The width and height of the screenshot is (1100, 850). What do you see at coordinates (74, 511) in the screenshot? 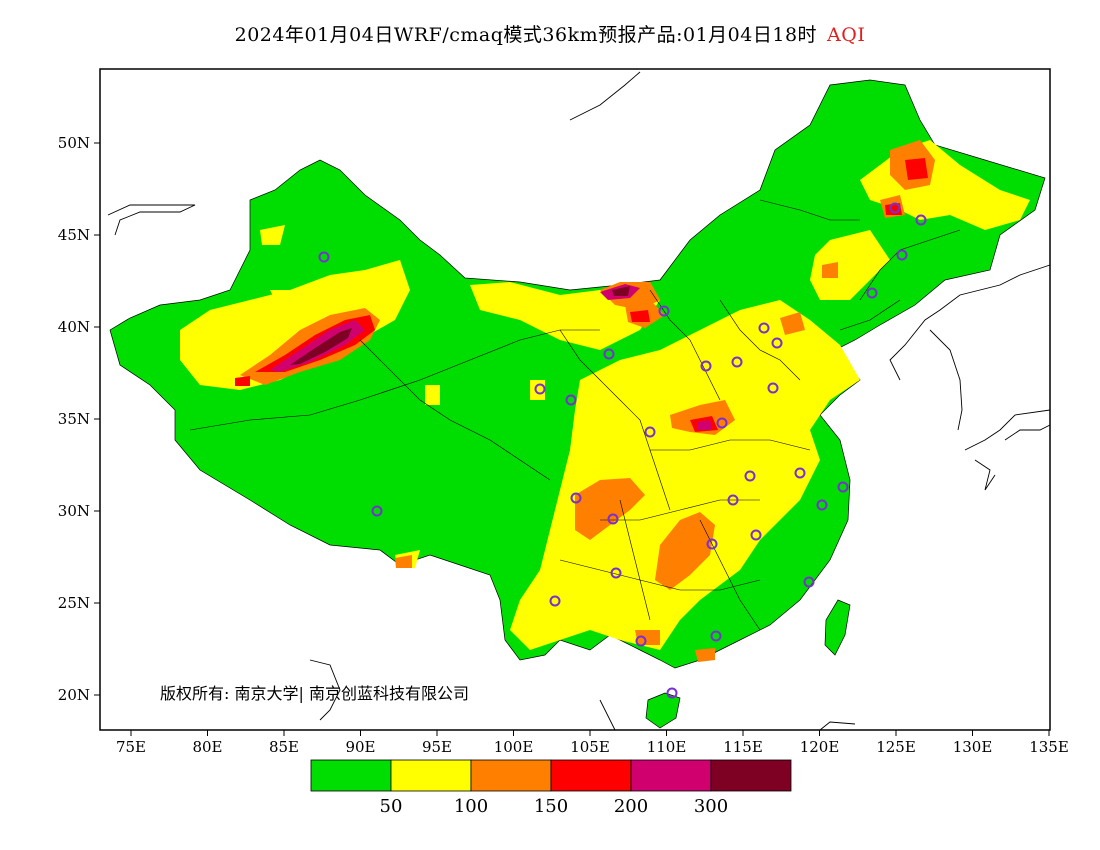
I see `lat-tick-label: 30N` at bounding box center [74, 511].